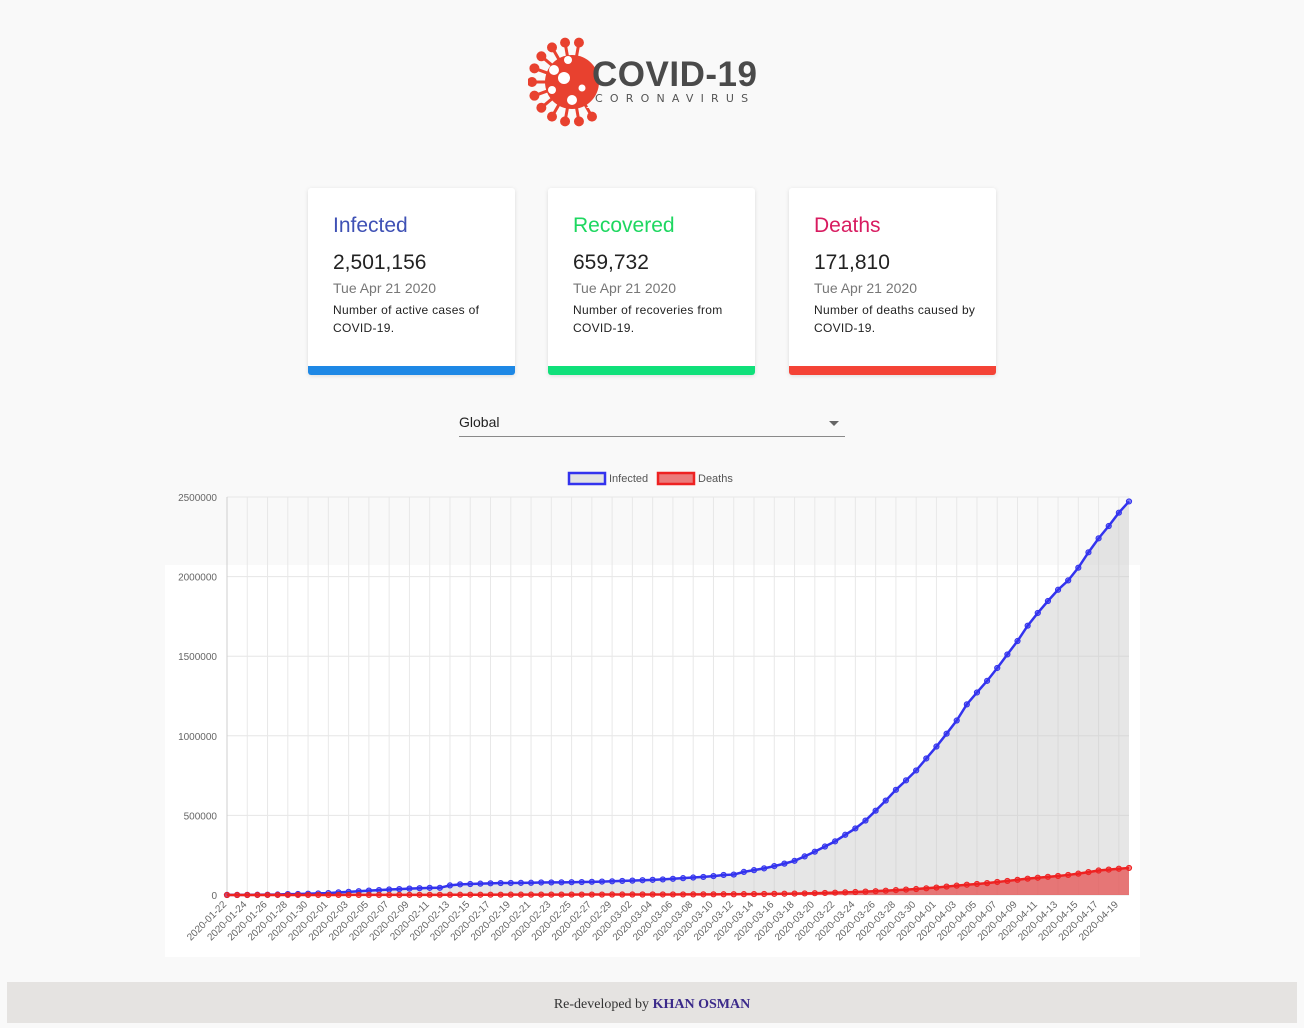 This screenshot has width=1304, height=1028. What do you see at coordinates (834, 423) in the screenshot?
I see `caret-down-icon` at bounding box center [834, 423].